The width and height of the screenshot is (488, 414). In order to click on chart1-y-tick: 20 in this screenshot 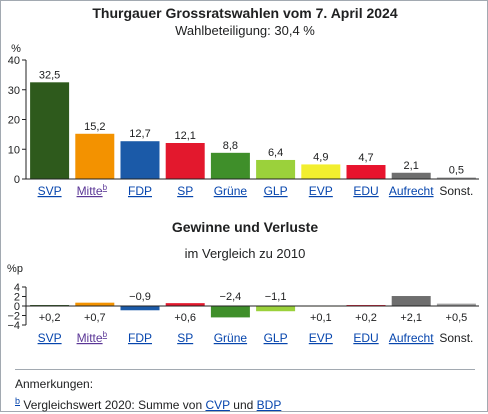, I will do `click(14, 121)`.